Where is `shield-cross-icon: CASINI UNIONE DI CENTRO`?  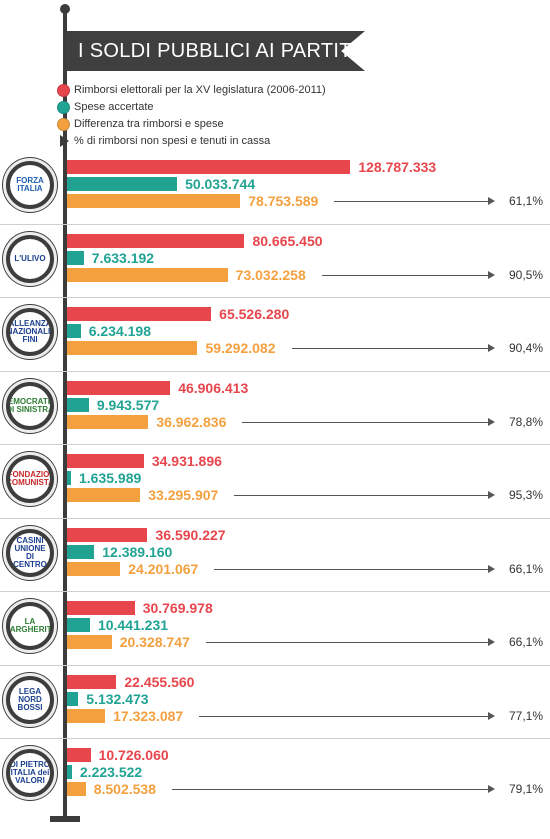 shield-cross-icon: CASINI UNIONE DI CENTRO is located at coordinates (30, 552).